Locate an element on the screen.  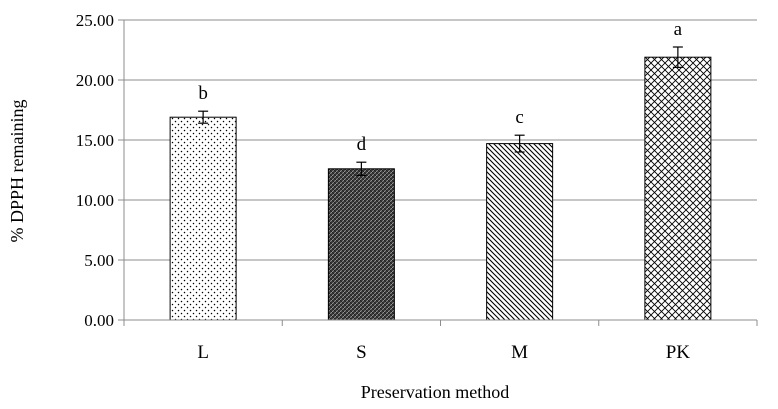
y-tick-label: 20.00 is located at coordinates (95, 80).